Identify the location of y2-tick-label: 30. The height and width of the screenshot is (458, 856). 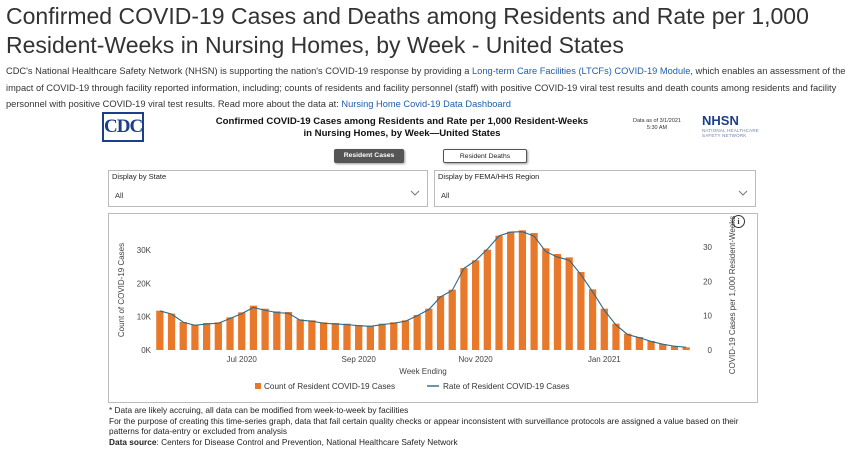
(707, 247).